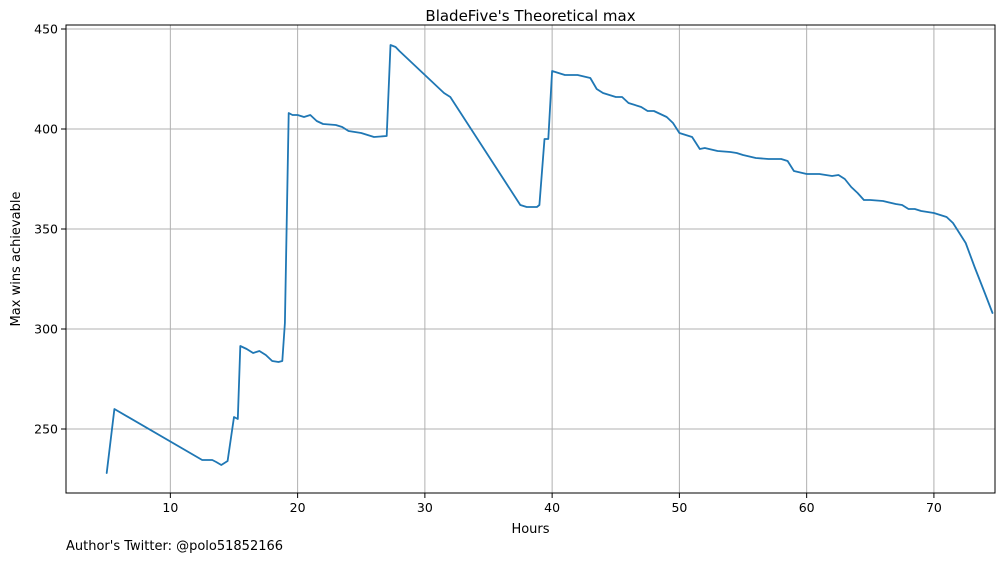  Describe the element at coordinates (530, 16) in the screenshot. I see `chart-title: BladeFive's Theoretical max` at that location.